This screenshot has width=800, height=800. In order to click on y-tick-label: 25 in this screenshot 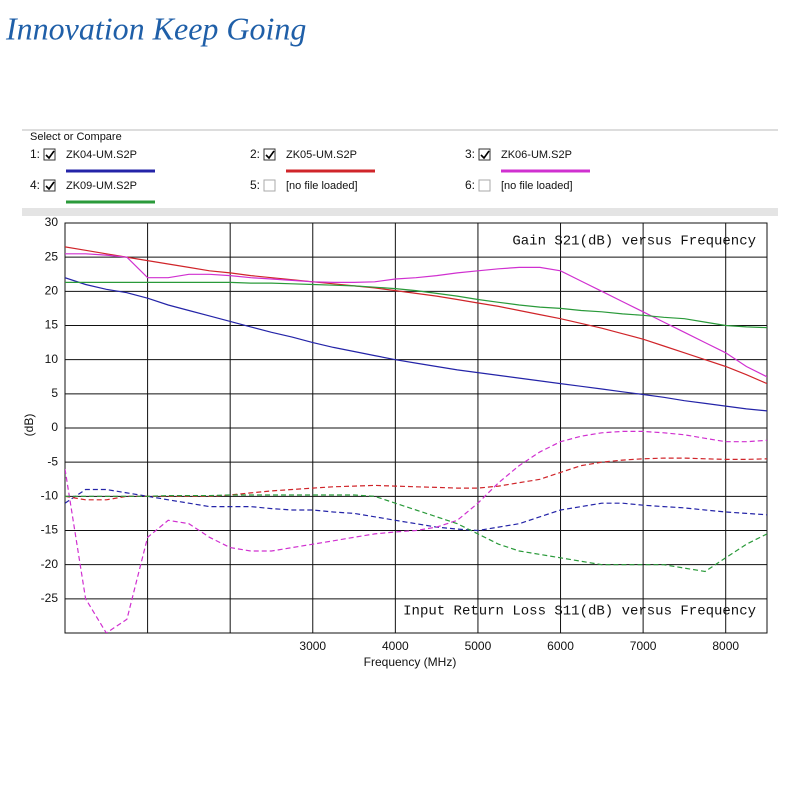, I will do `click(52, 256)`.